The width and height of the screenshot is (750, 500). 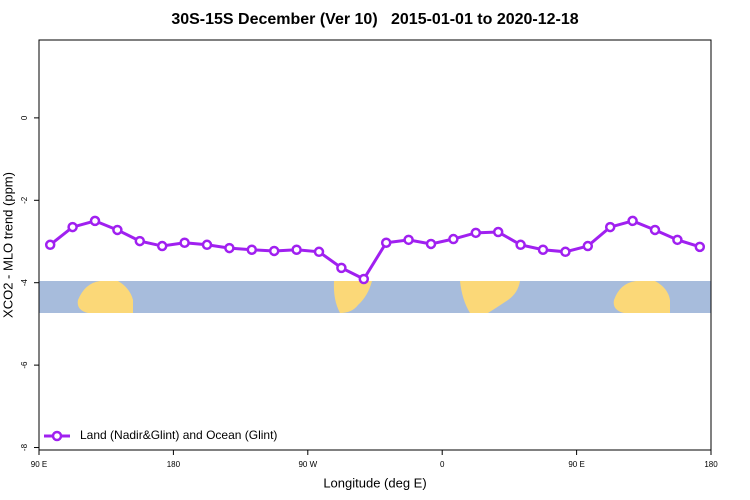 What do you see at coordinates (24, 200) in the screenshot?
I see `y-tick-label: -2` at bounding box center [24, 200].